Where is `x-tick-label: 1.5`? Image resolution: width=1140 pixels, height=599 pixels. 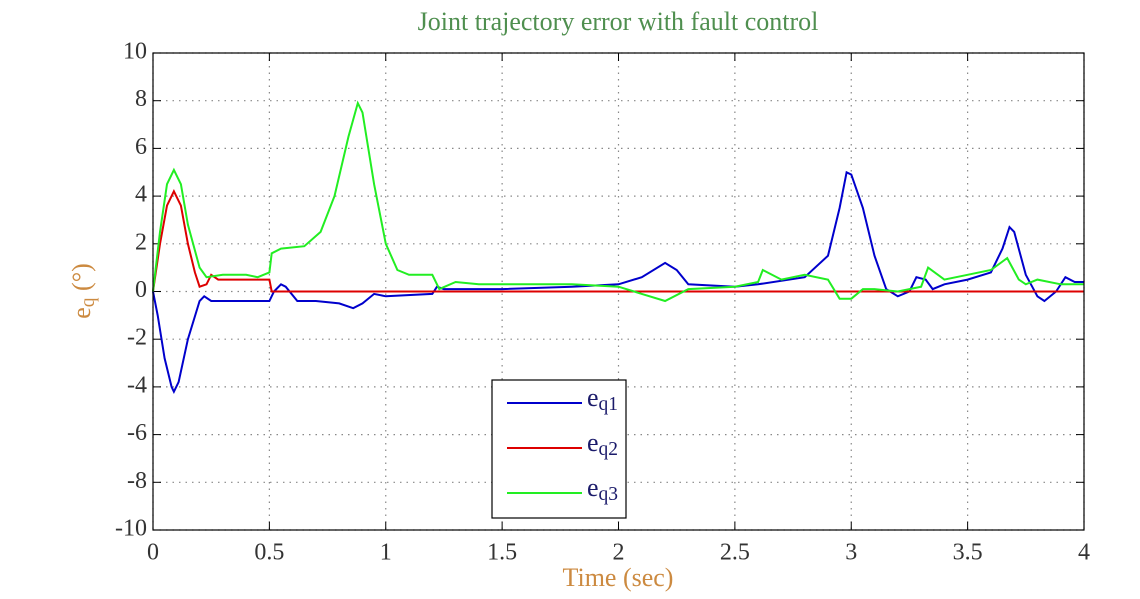
x-tick-label: 1.5 is located at coordinates (502, 553).